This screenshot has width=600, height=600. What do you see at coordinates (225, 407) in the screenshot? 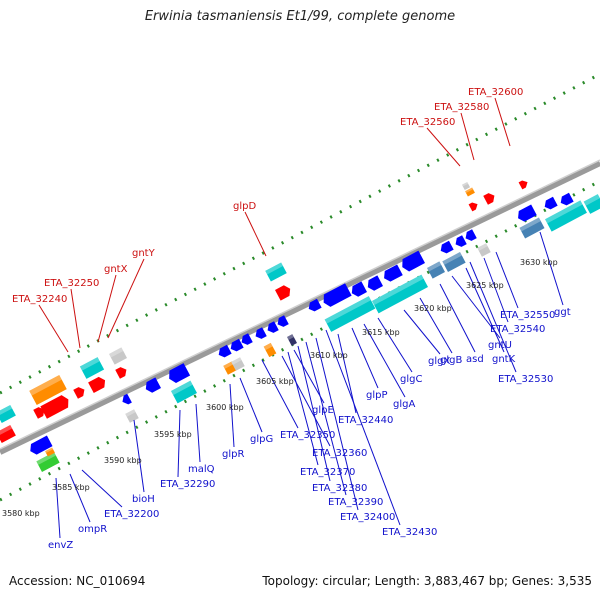
I see `position-tick-label: 3600 kbp` at bounding box center [225, 407].